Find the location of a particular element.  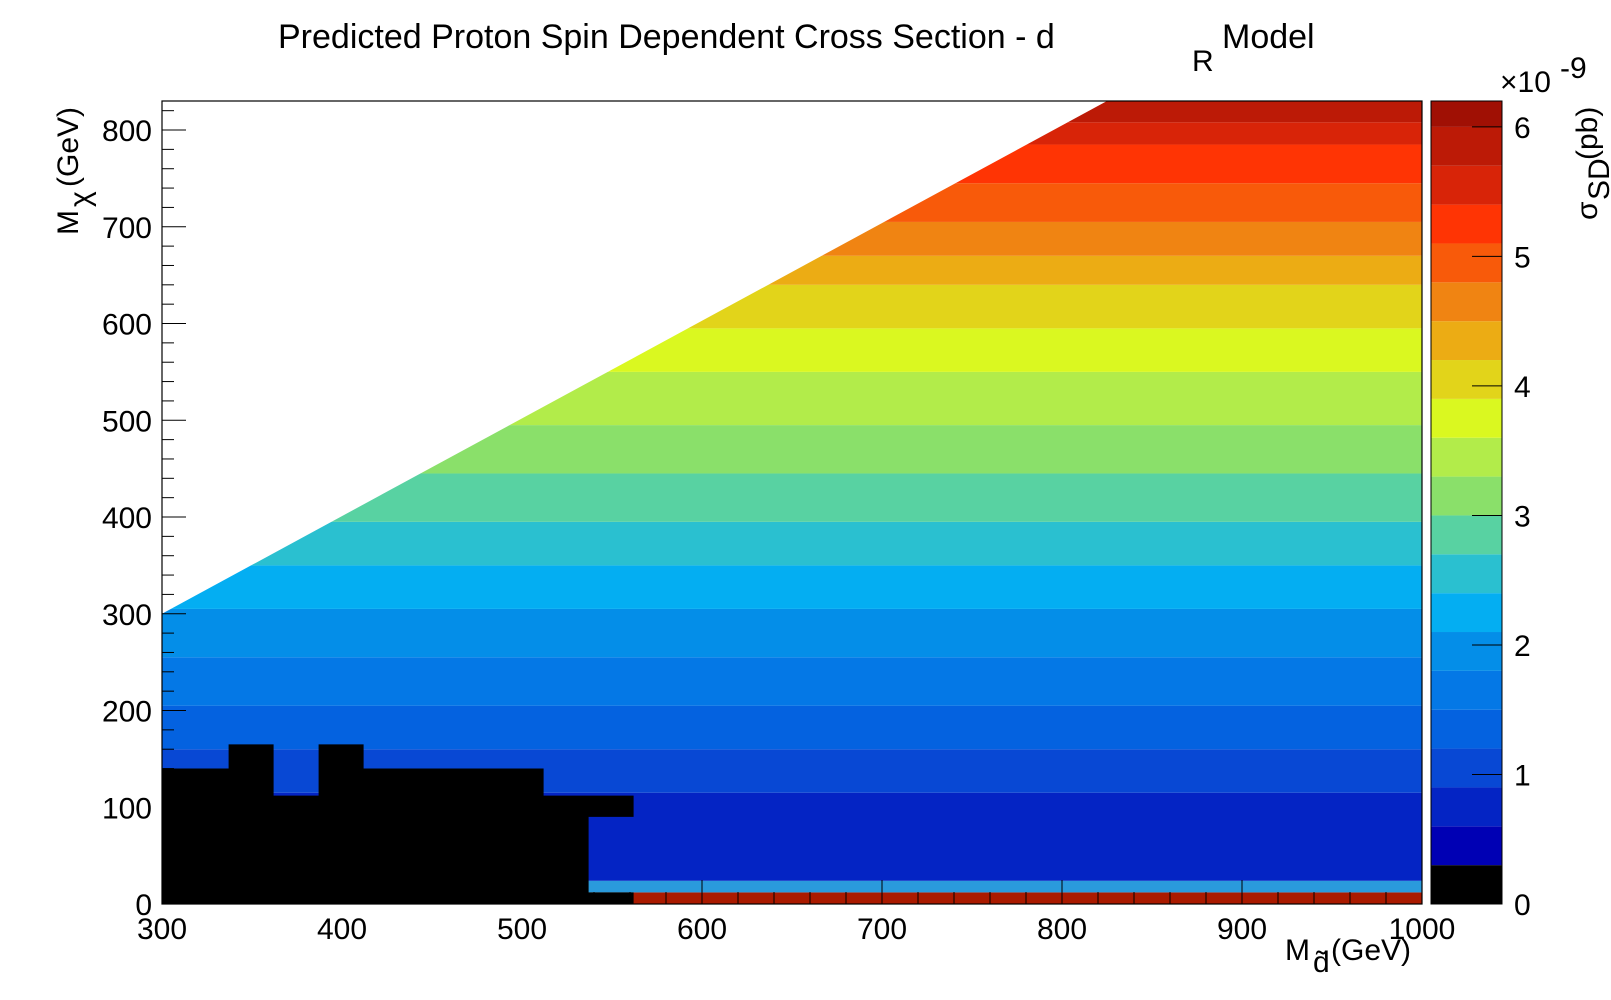

x-tick-label: 300 is located at coordinates (162, 929).